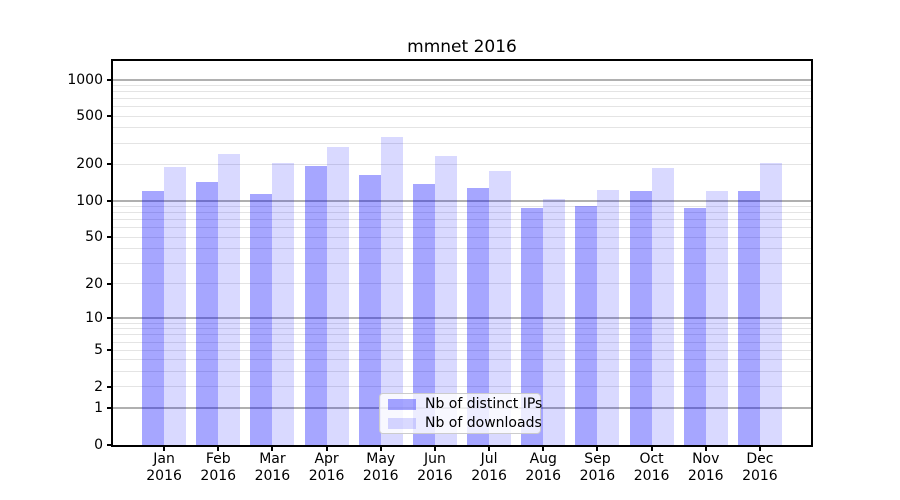 The image size is (900, 500). I want to click on x-tick-label: Nov 2016, so click(705, 467).